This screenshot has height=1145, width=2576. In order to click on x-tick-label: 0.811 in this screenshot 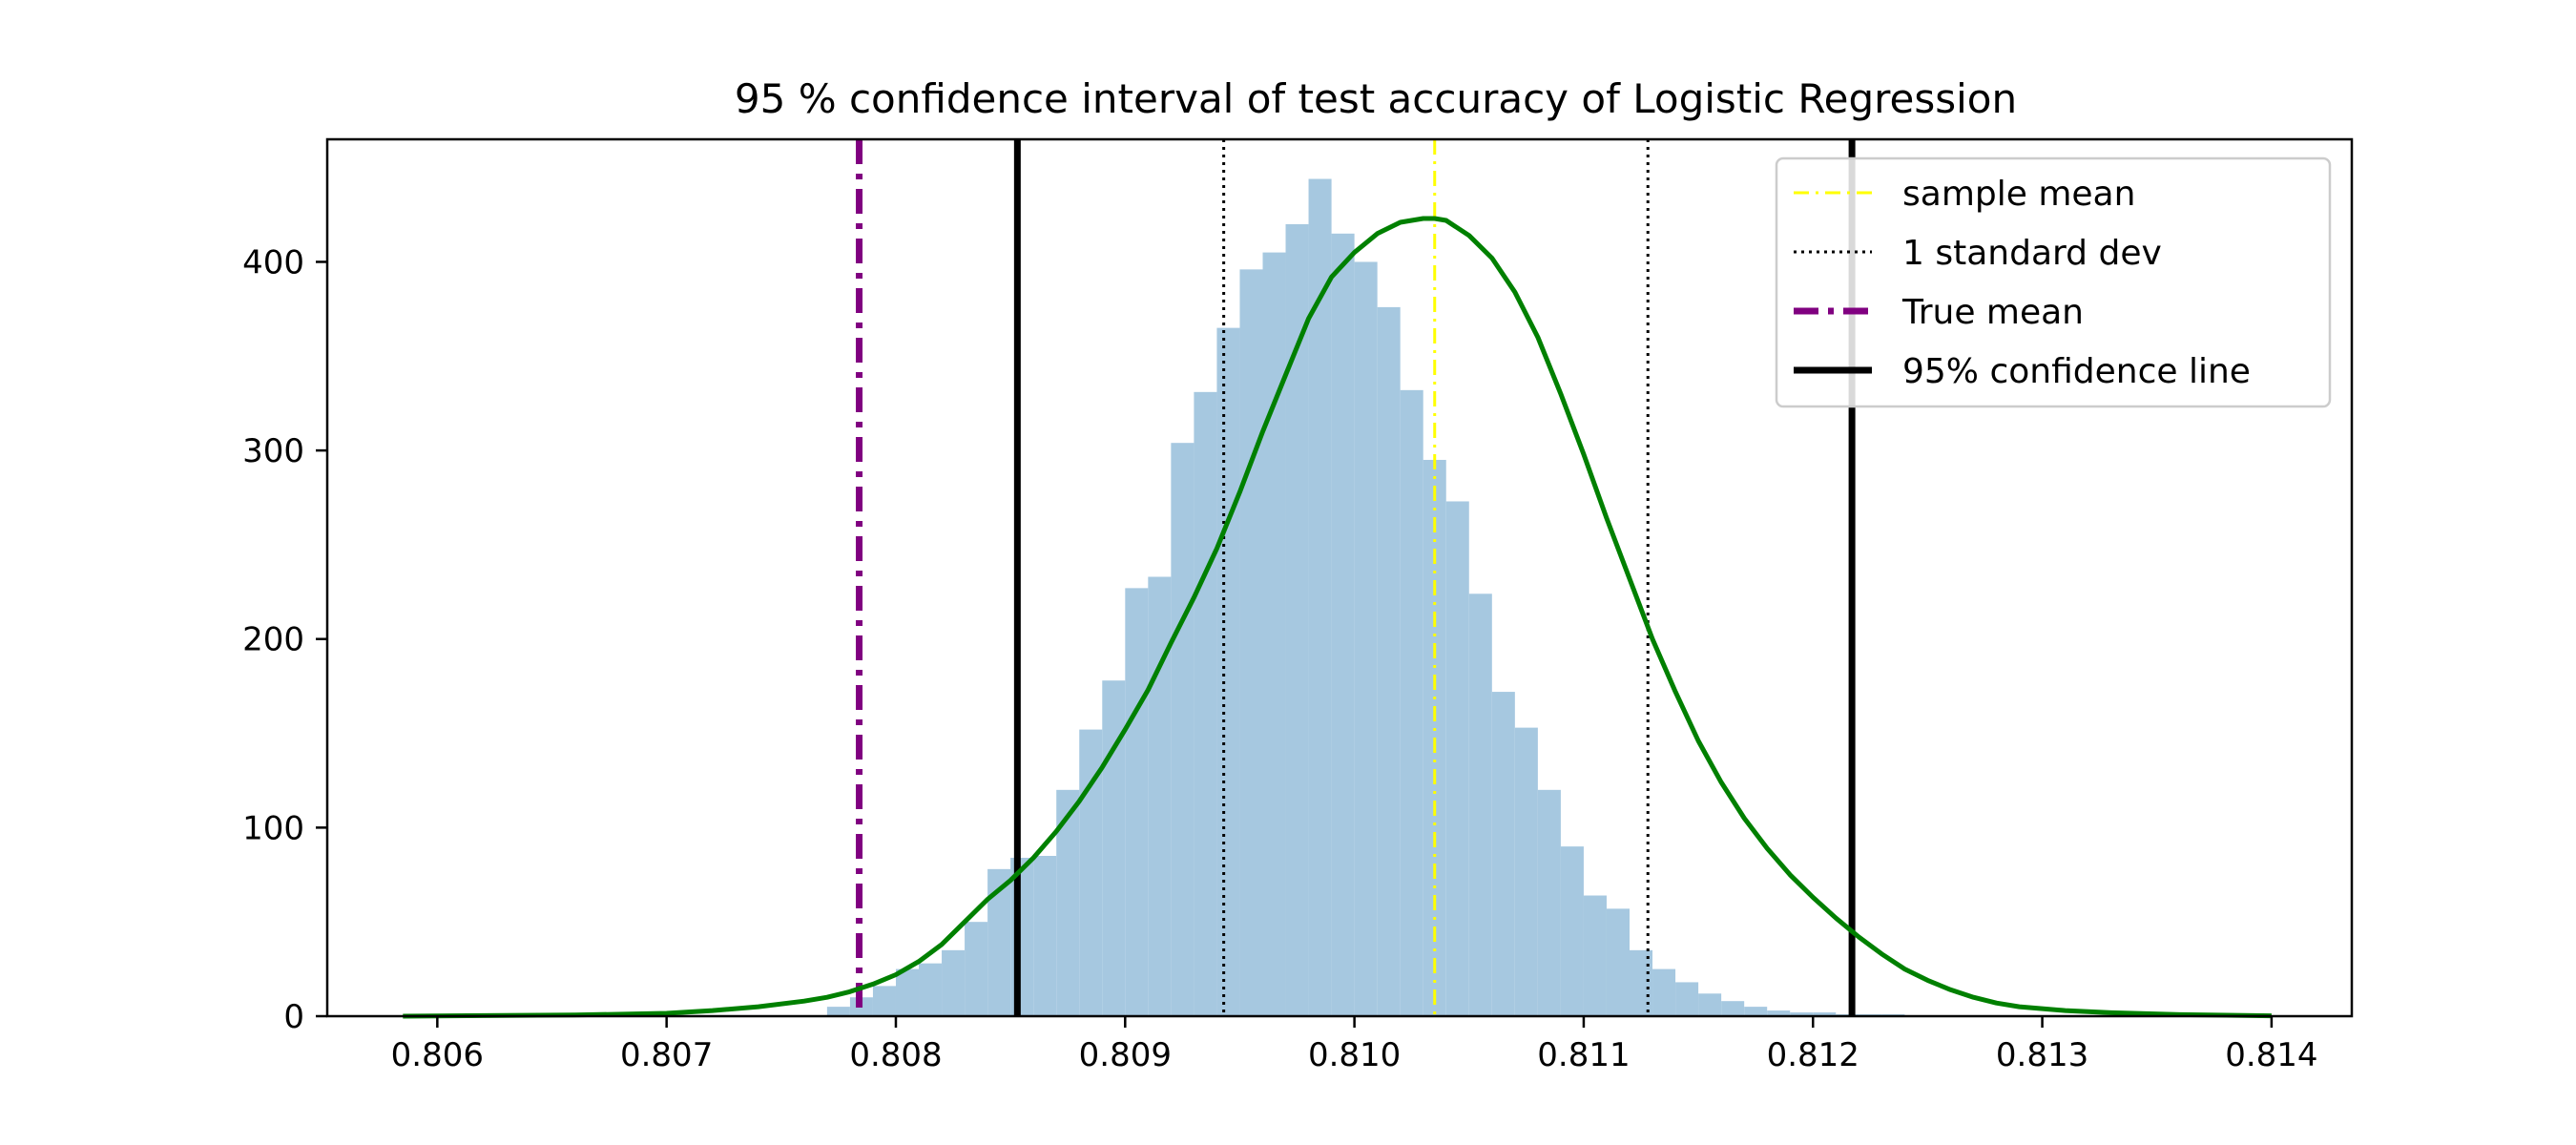, I will do `click(1583, 1055)`.